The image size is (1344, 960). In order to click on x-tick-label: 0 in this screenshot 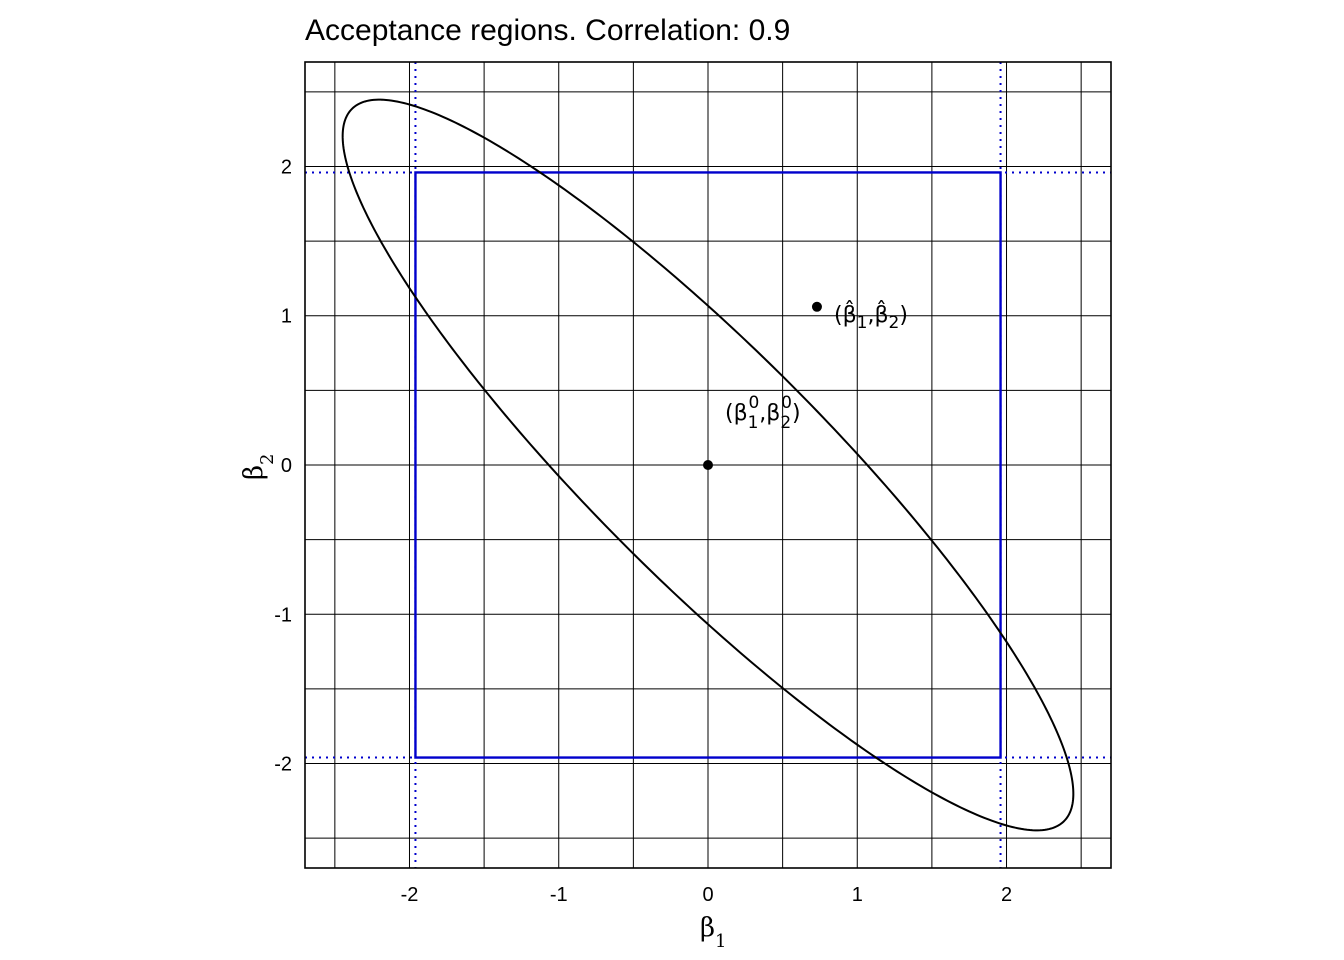, I will do `click(707, 895)`.